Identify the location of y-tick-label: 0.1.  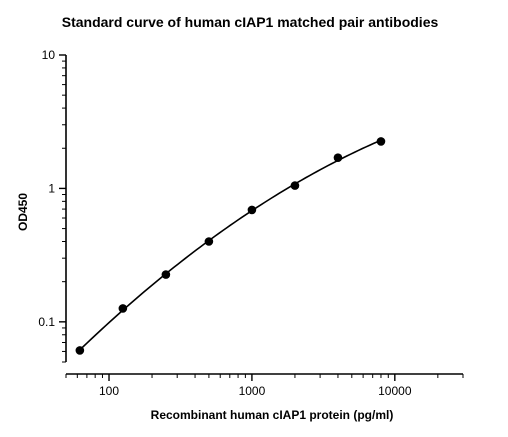
(46, 322).